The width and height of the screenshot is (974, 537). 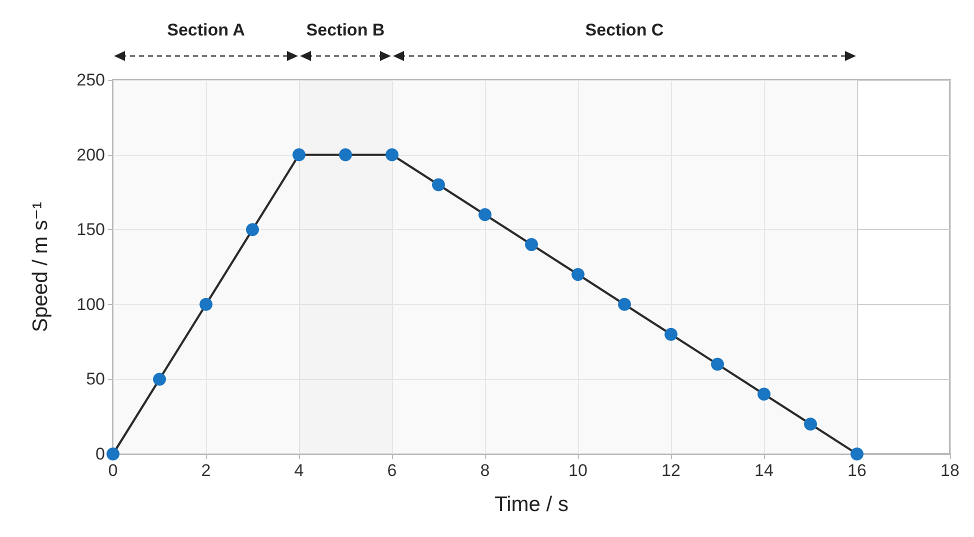 I want to click on band-label: Section C, so click(x=624, y=30).